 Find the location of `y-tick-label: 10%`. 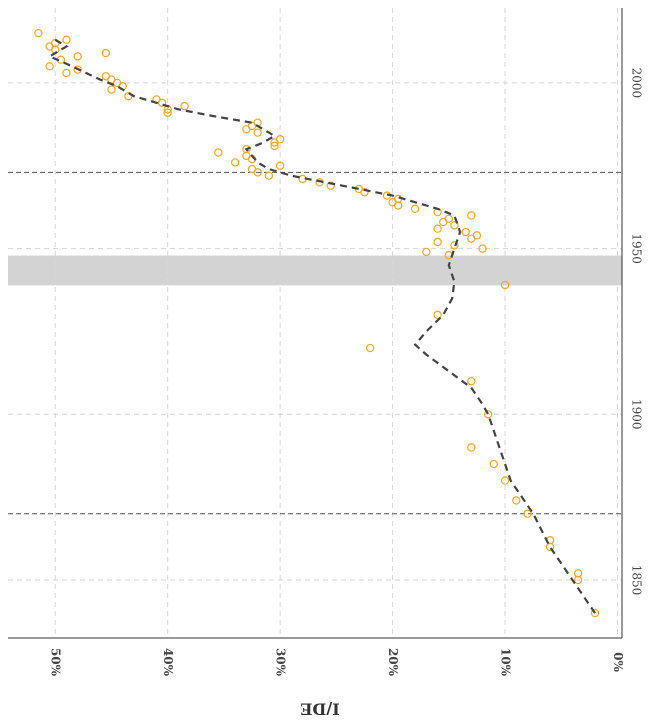

y-tick-label: 10% is located at coordinates (506, 662).